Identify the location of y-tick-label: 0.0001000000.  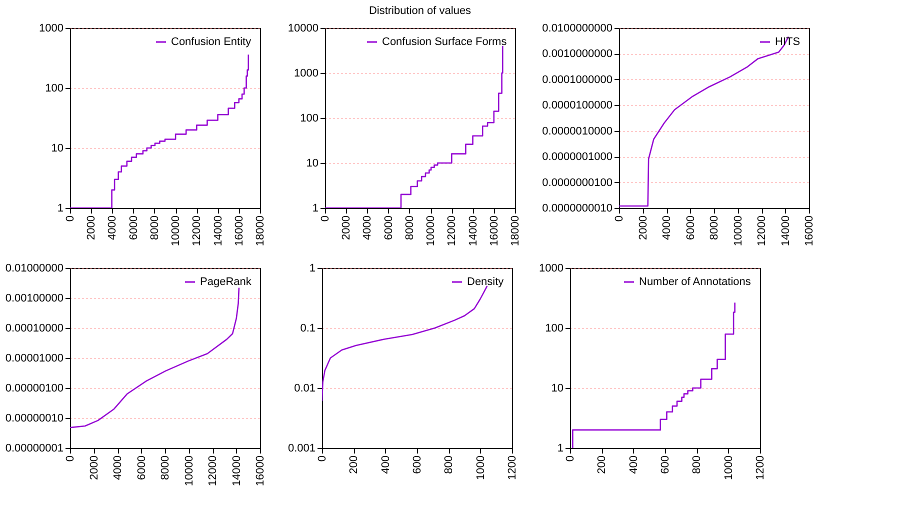
(577, 80).